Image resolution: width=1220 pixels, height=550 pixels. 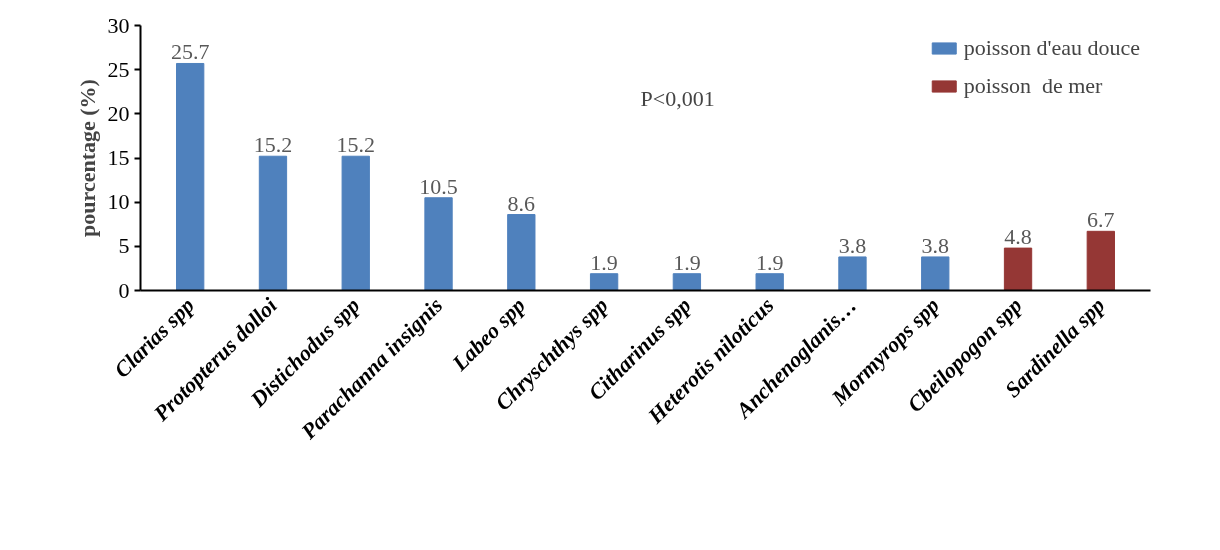 I want to click on y-tick-label: 0, so click(x=124, y=290).